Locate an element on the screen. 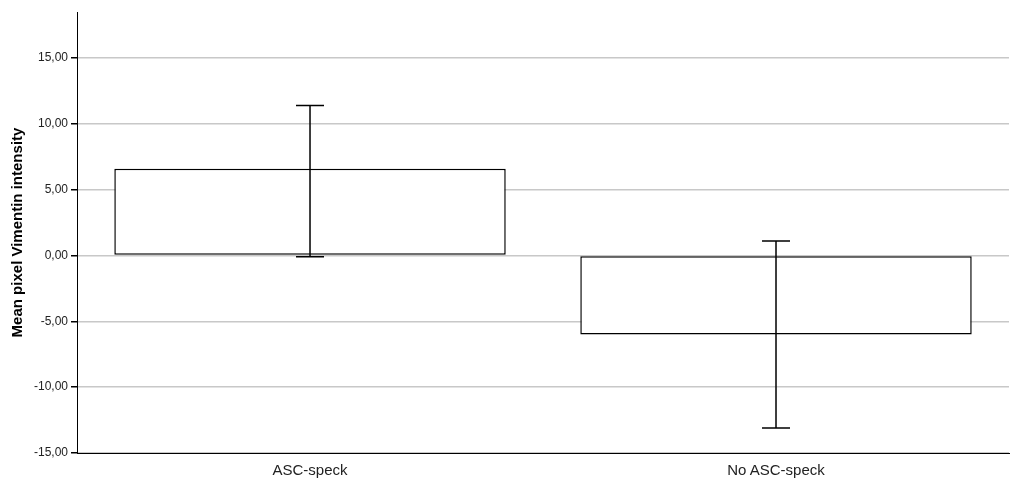 The image size is (1029, 488). y-tick-label: 15,00 is located at coordinates (53, 57).